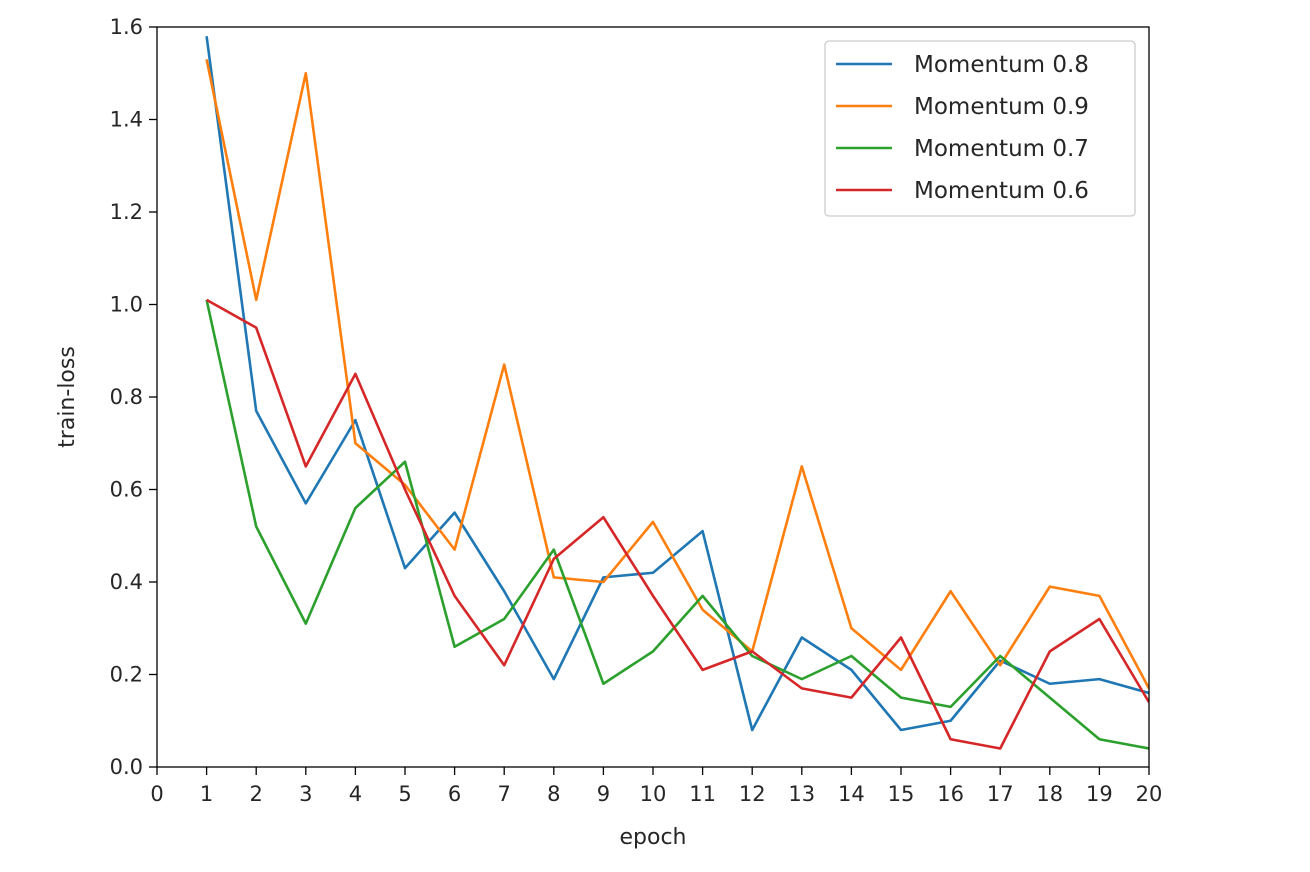  What do you see at coordinates (256, 794) in the screenshot?
I see `x-tick-label: 2` at bounding box center [256, 794].